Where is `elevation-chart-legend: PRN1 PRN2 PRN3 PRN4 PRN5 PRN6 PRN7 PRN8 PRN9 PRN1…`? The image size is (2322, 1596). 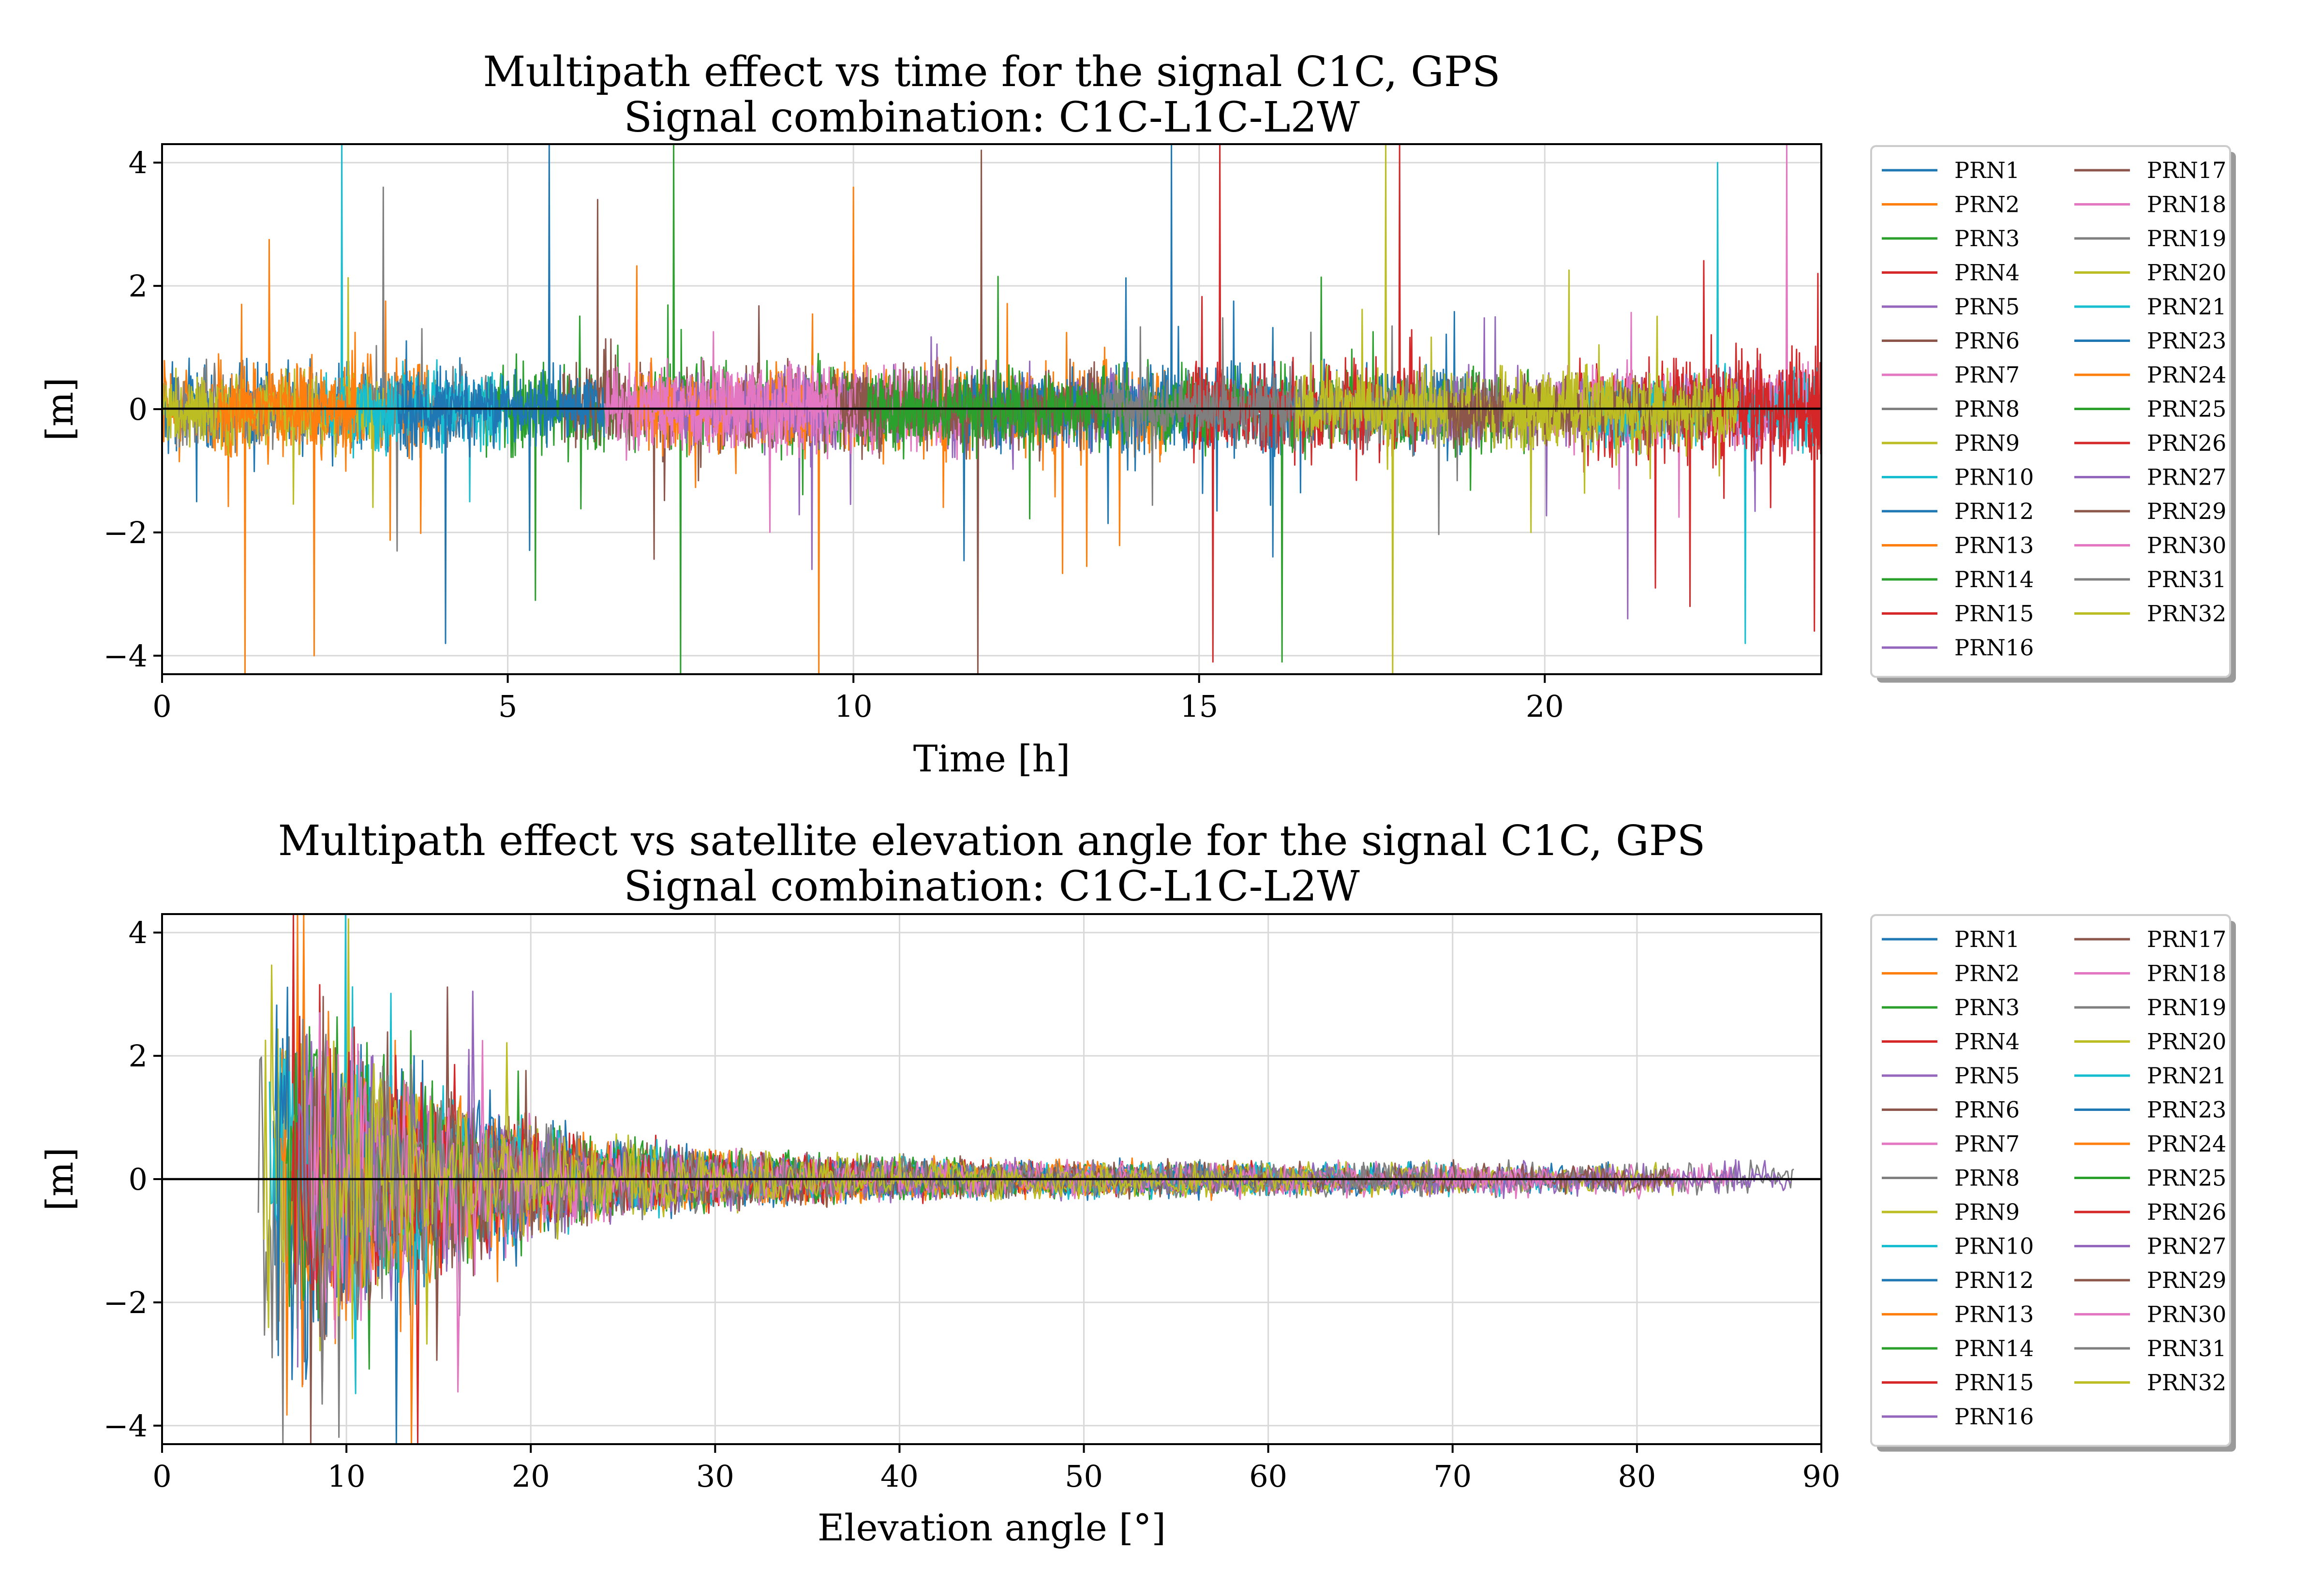
elevation-chart-legend: PRN1 PRN2 PRN3 PRN4 PRN5 PRN6 PRN7 PRN8 PRN9 PRN1… is located at coordinates (2053, 1183).